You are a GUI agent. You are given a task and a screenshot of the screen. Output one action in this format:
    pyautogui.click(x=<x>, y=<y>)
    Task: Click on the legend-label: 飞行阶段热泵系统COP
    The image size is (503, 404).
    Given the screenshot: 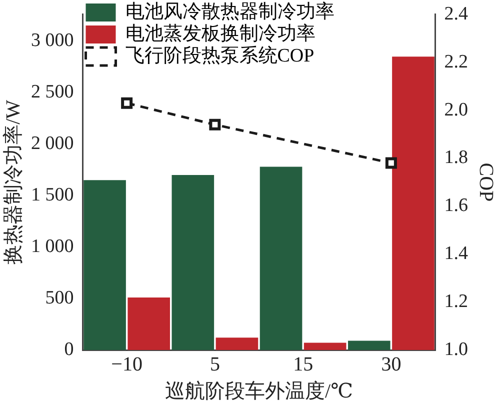 What is the action you would take?
    pyautogui.click(x=219, y=55)
    